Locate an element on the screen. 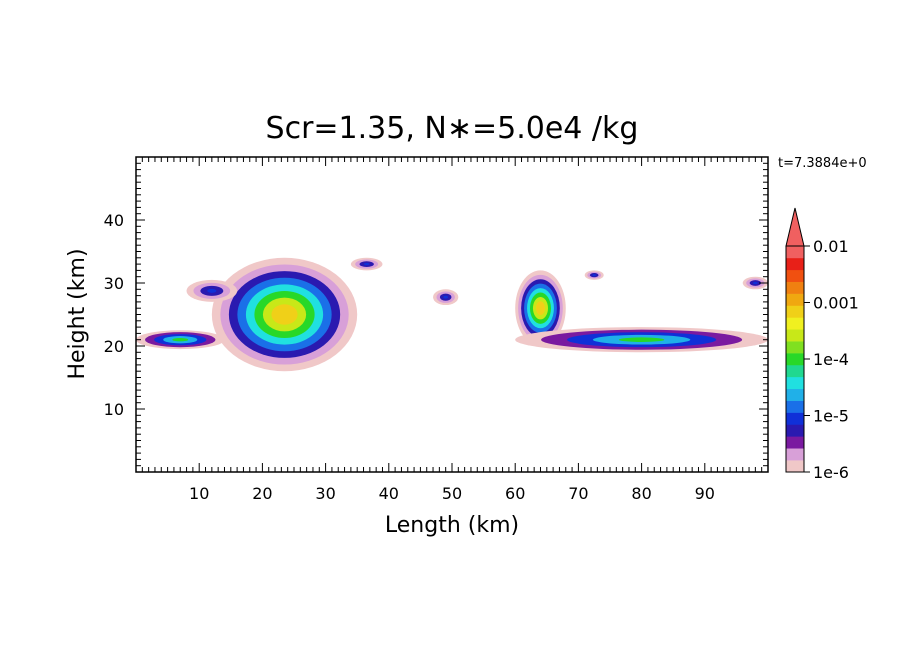 The width and height of the screenshot is (904, 654). colorbar-label: 0.001 is located at coordinates (836, 303).